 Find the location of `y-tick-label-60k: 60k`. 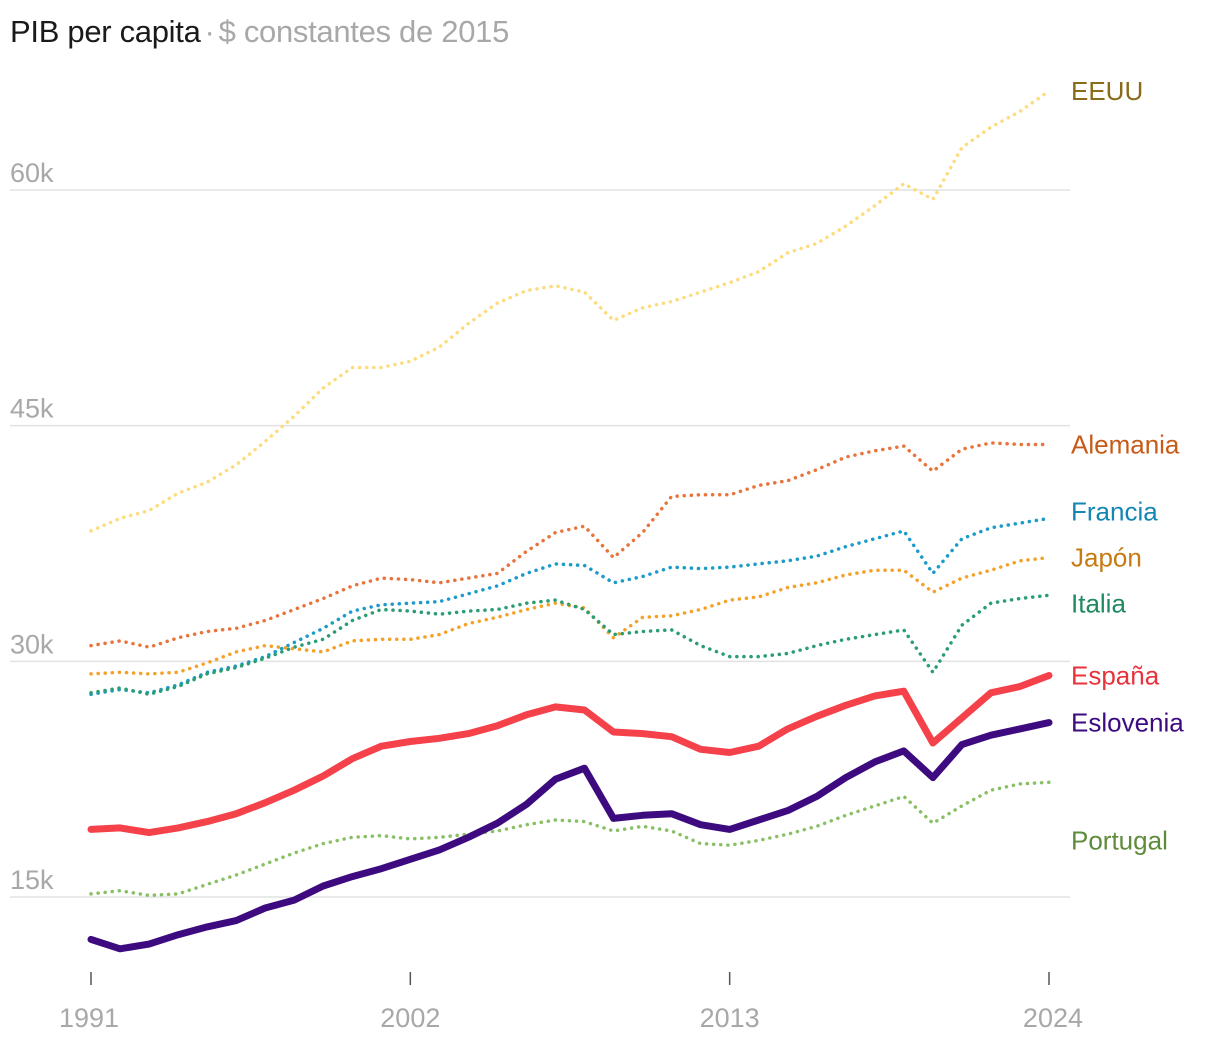

y-tick-label-60k: 60k is located at coordinates (32, 173).